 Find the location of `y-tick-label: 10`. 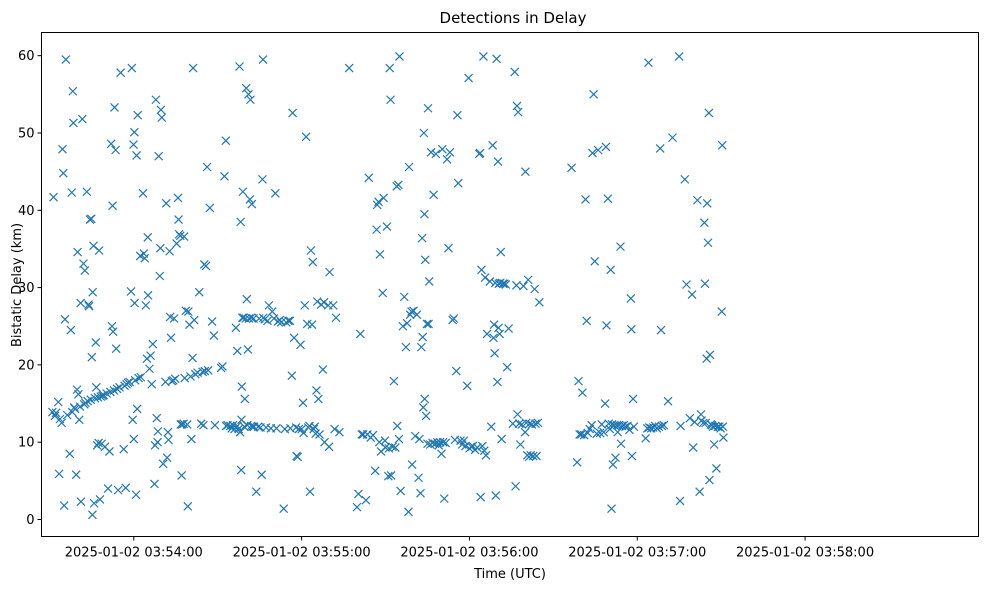

y-tick-label: 10 is located at coordinates (26, 443).